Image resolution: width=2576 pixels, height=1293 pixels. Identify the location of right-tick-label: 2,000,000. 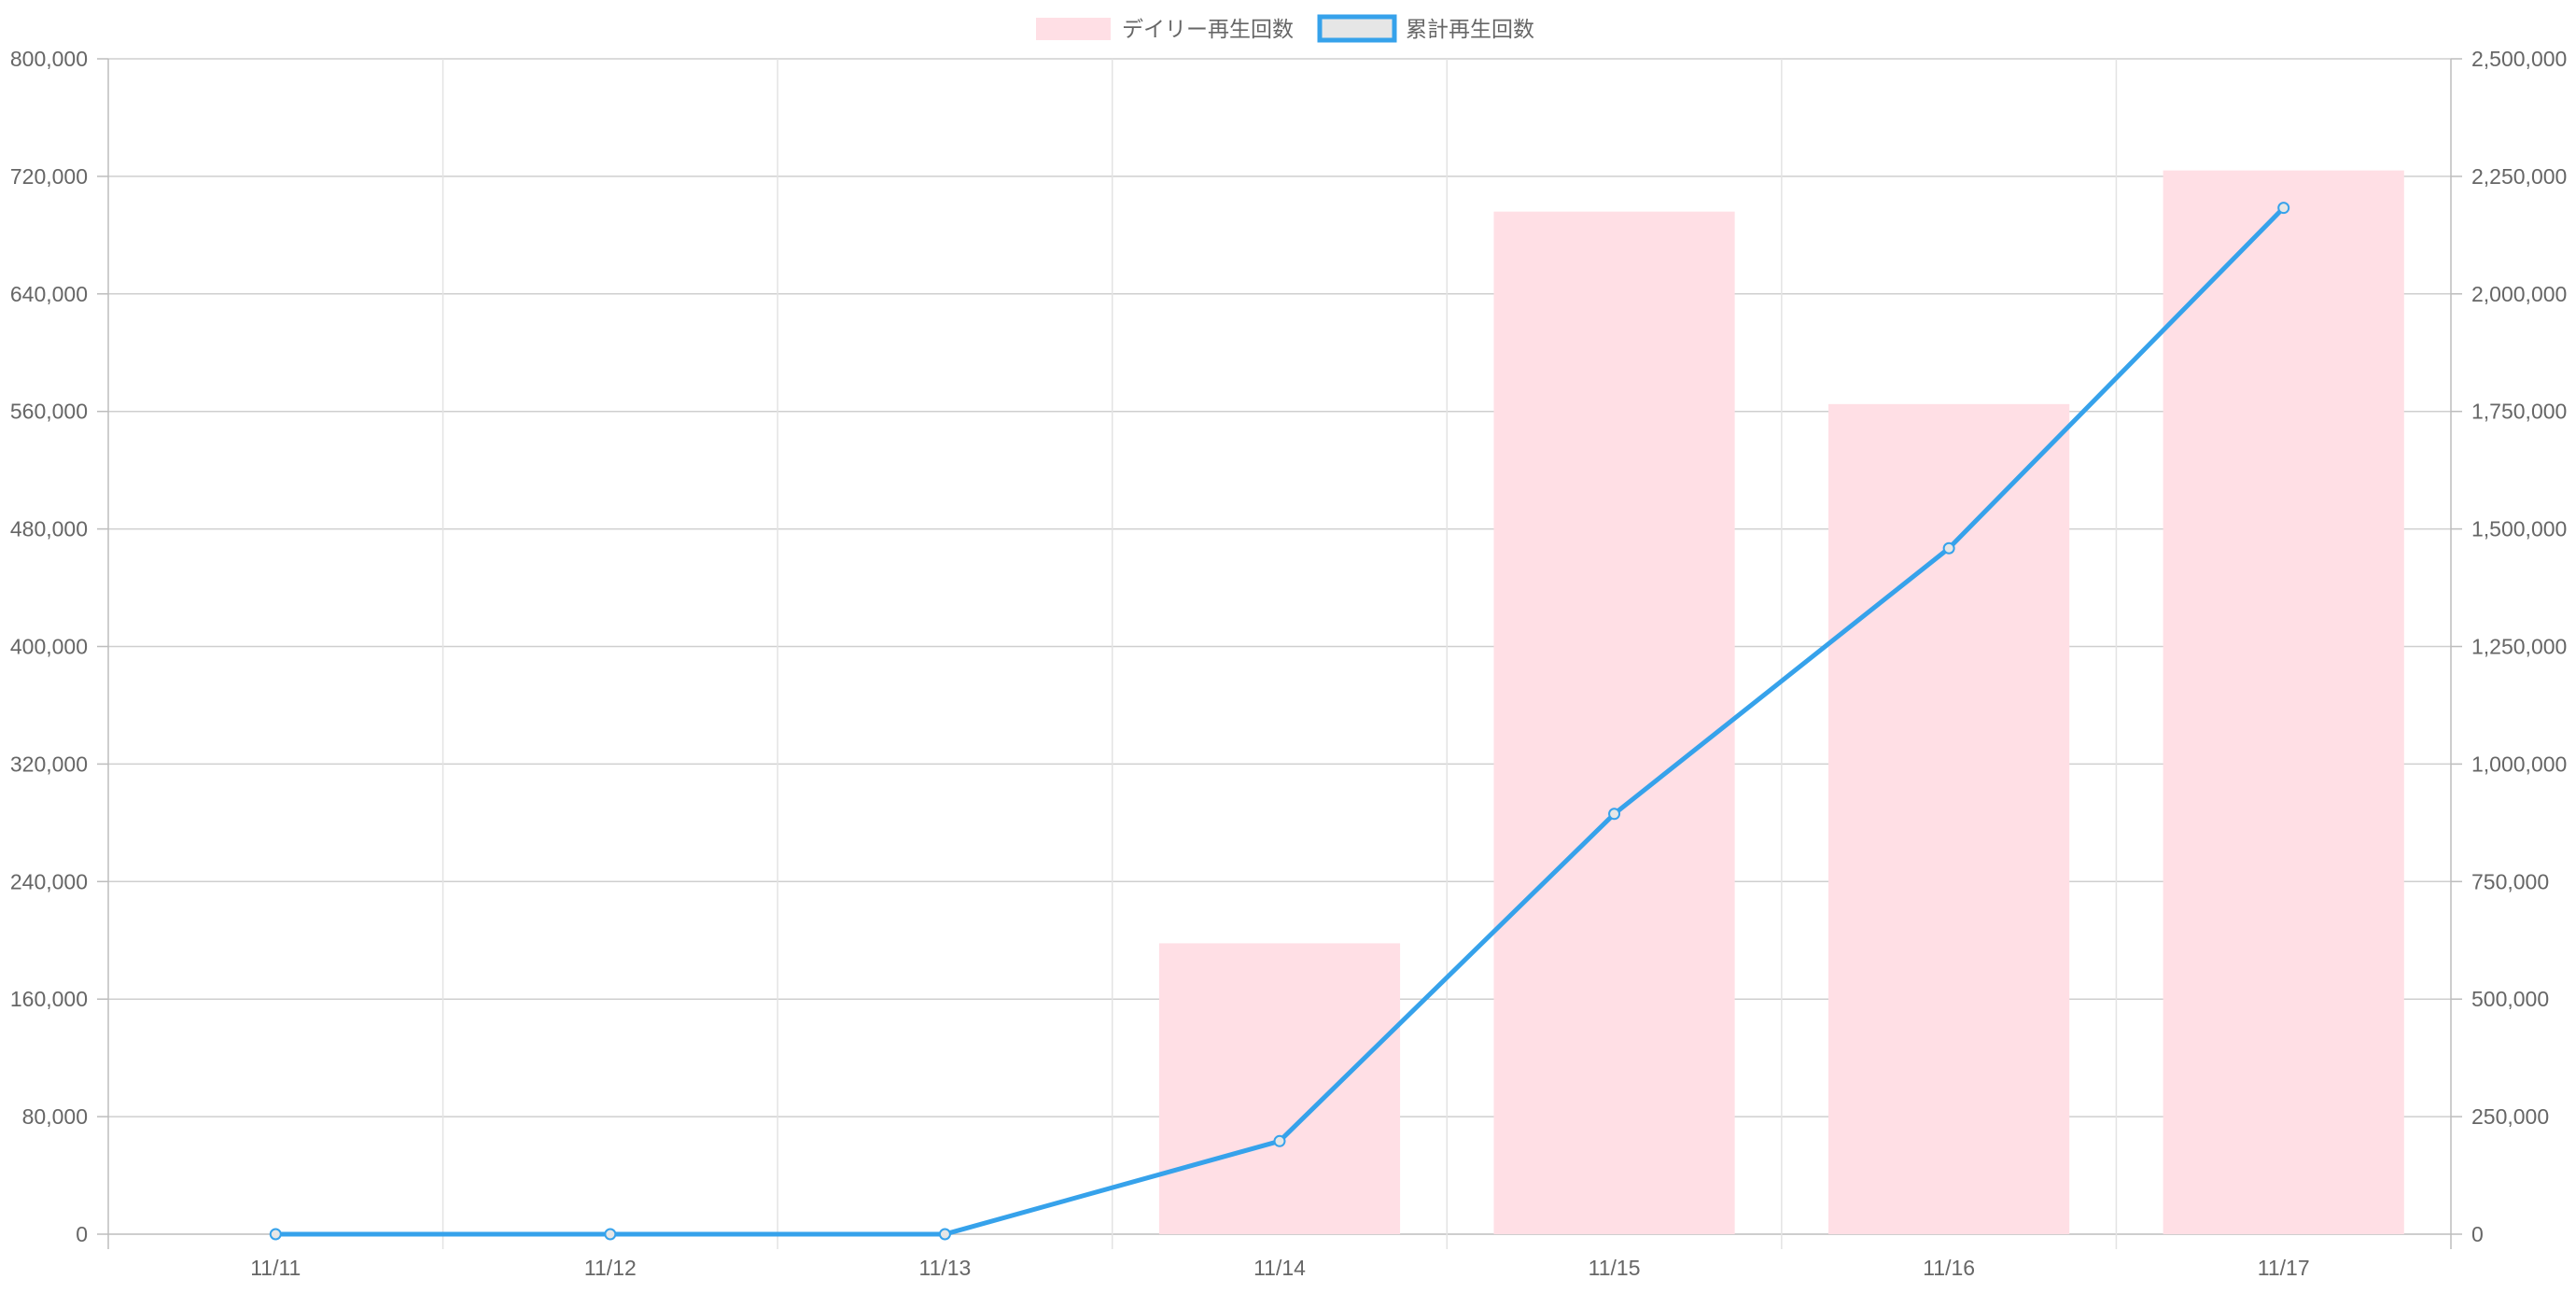
(2519, 294).